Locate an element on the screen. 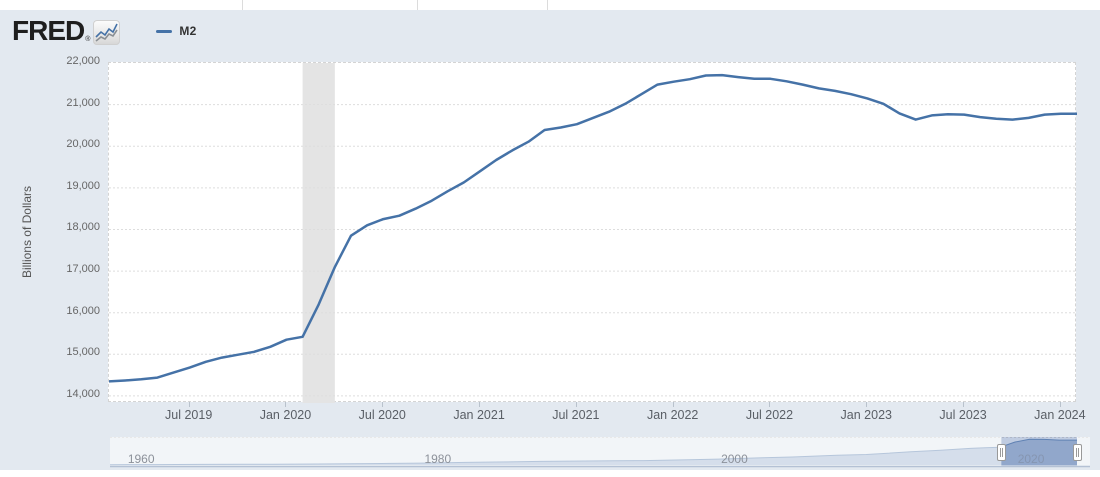  legend-series-dash is located at coordinates (164, 31).